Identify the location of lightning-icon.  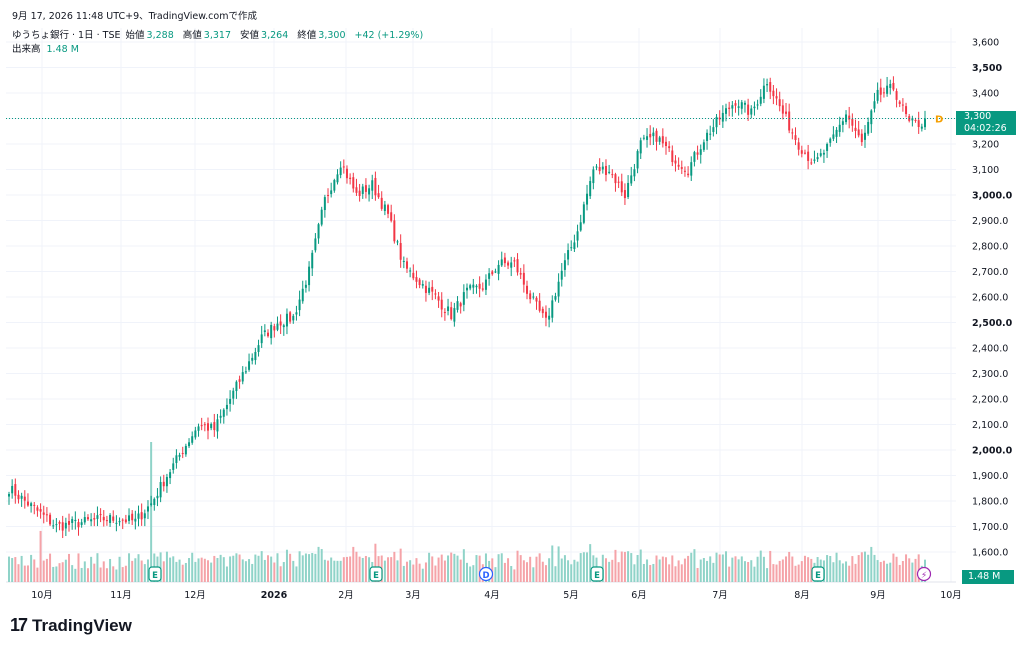
(924, 574).